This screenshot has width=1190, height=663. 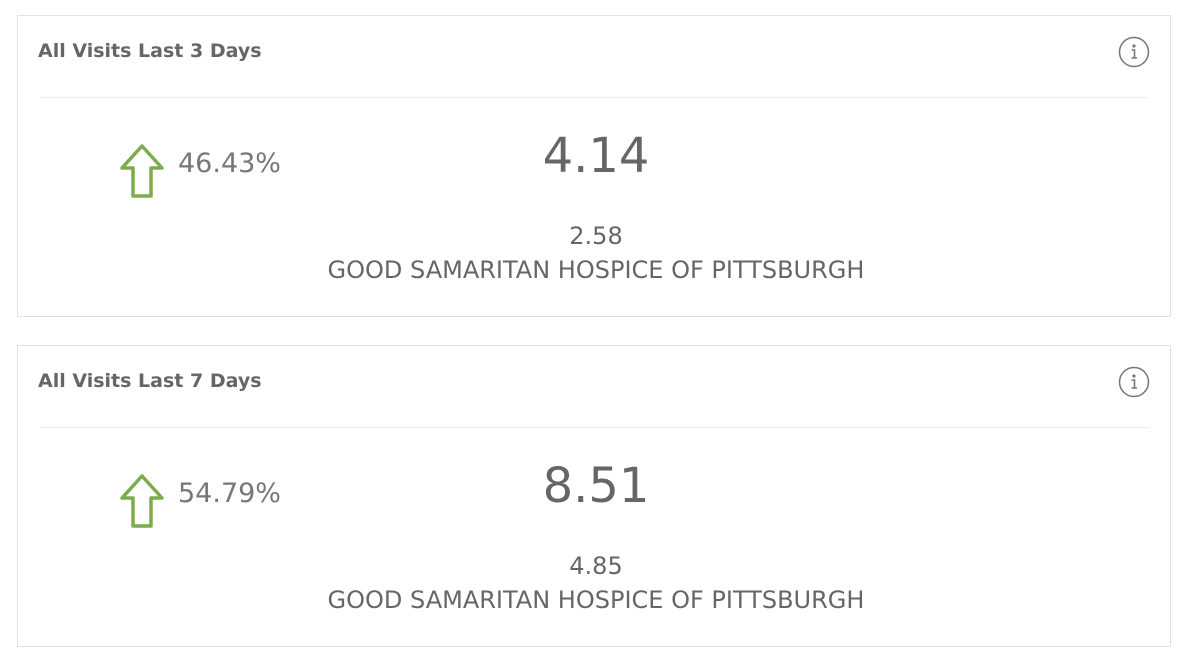 I want to click on card-title: All Visits Last 7 Days, so click(x=150, y=381).